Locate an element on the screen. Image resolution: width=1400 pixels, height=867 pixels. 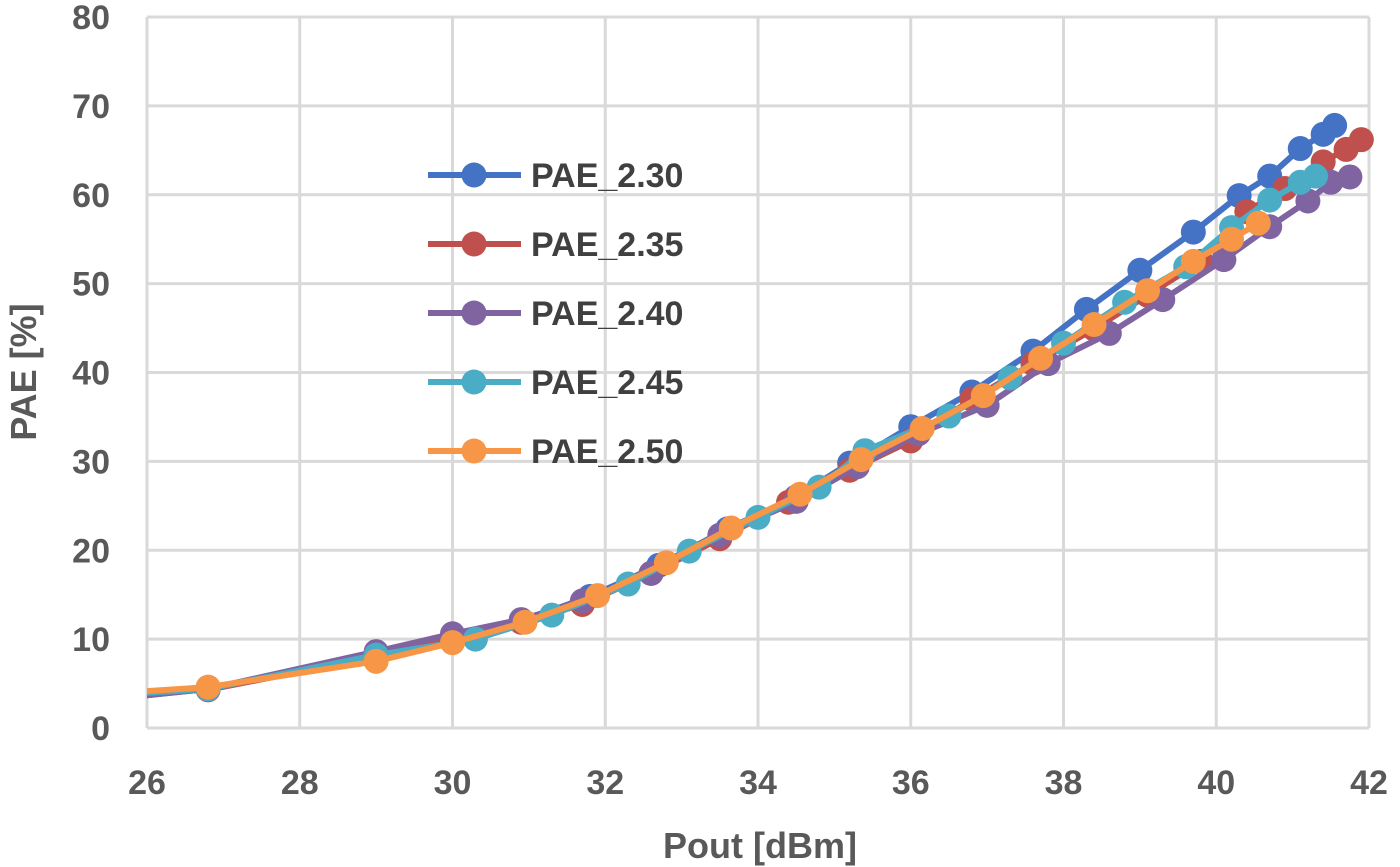
y-tick-label: 40 is located at coordinates (91, 374).